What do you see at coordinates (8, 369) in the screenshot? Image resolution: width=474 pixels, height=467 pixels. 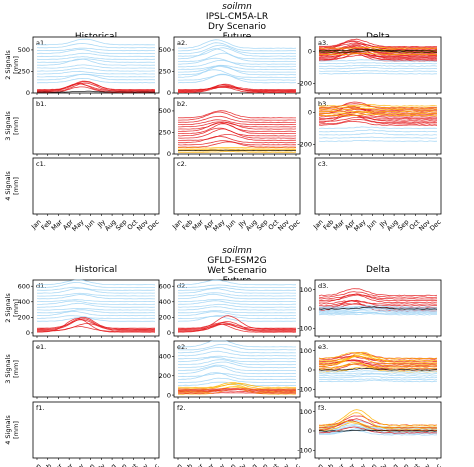 I see `row-label-e1.-0: 3 Signals` at bounding box center [8, 369].